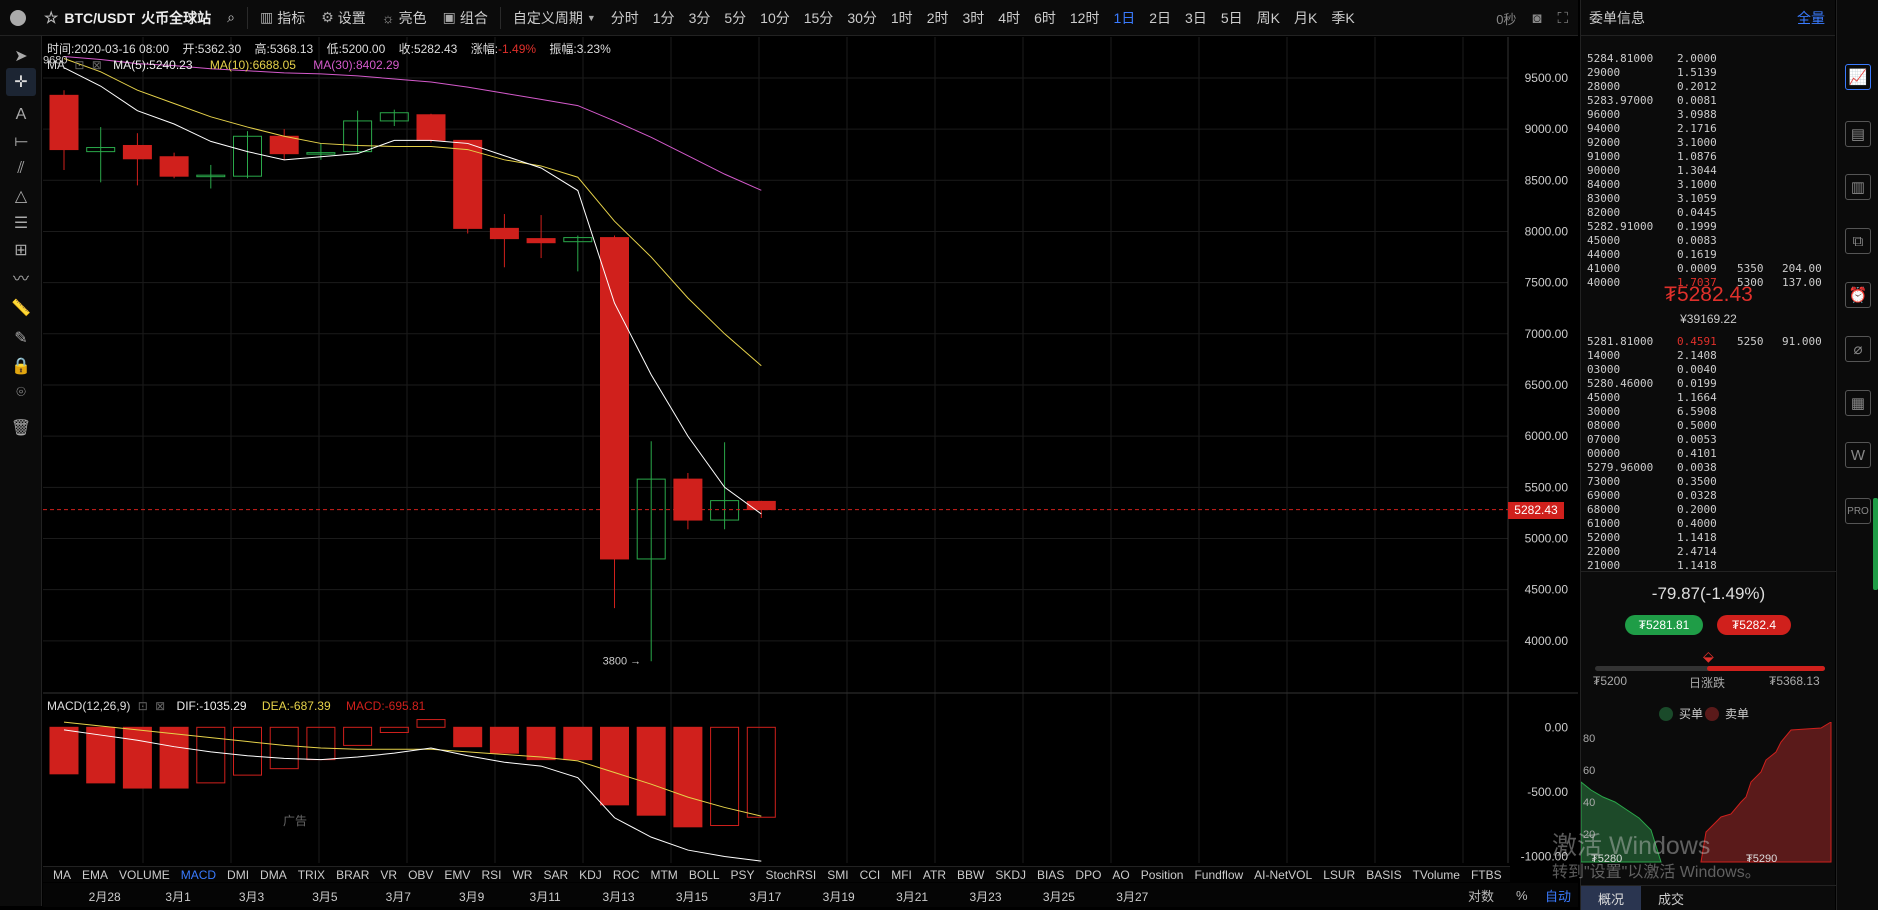 This screenshot has width=1878, height=910. I want to click on bid-row: 52000 1.1418, so click(1704, 538).